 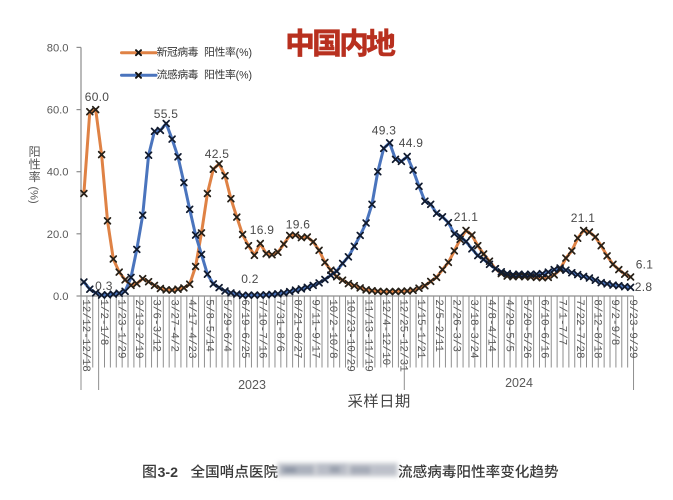 I want to click on svg-text: 5/8-5/14, so click(x=209, y=325).